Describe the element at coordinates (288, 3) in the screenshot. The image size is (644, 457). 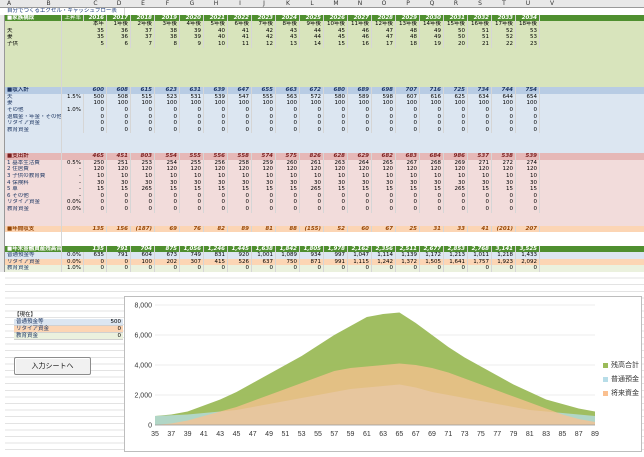
I see `column-header-k: K` at that location.